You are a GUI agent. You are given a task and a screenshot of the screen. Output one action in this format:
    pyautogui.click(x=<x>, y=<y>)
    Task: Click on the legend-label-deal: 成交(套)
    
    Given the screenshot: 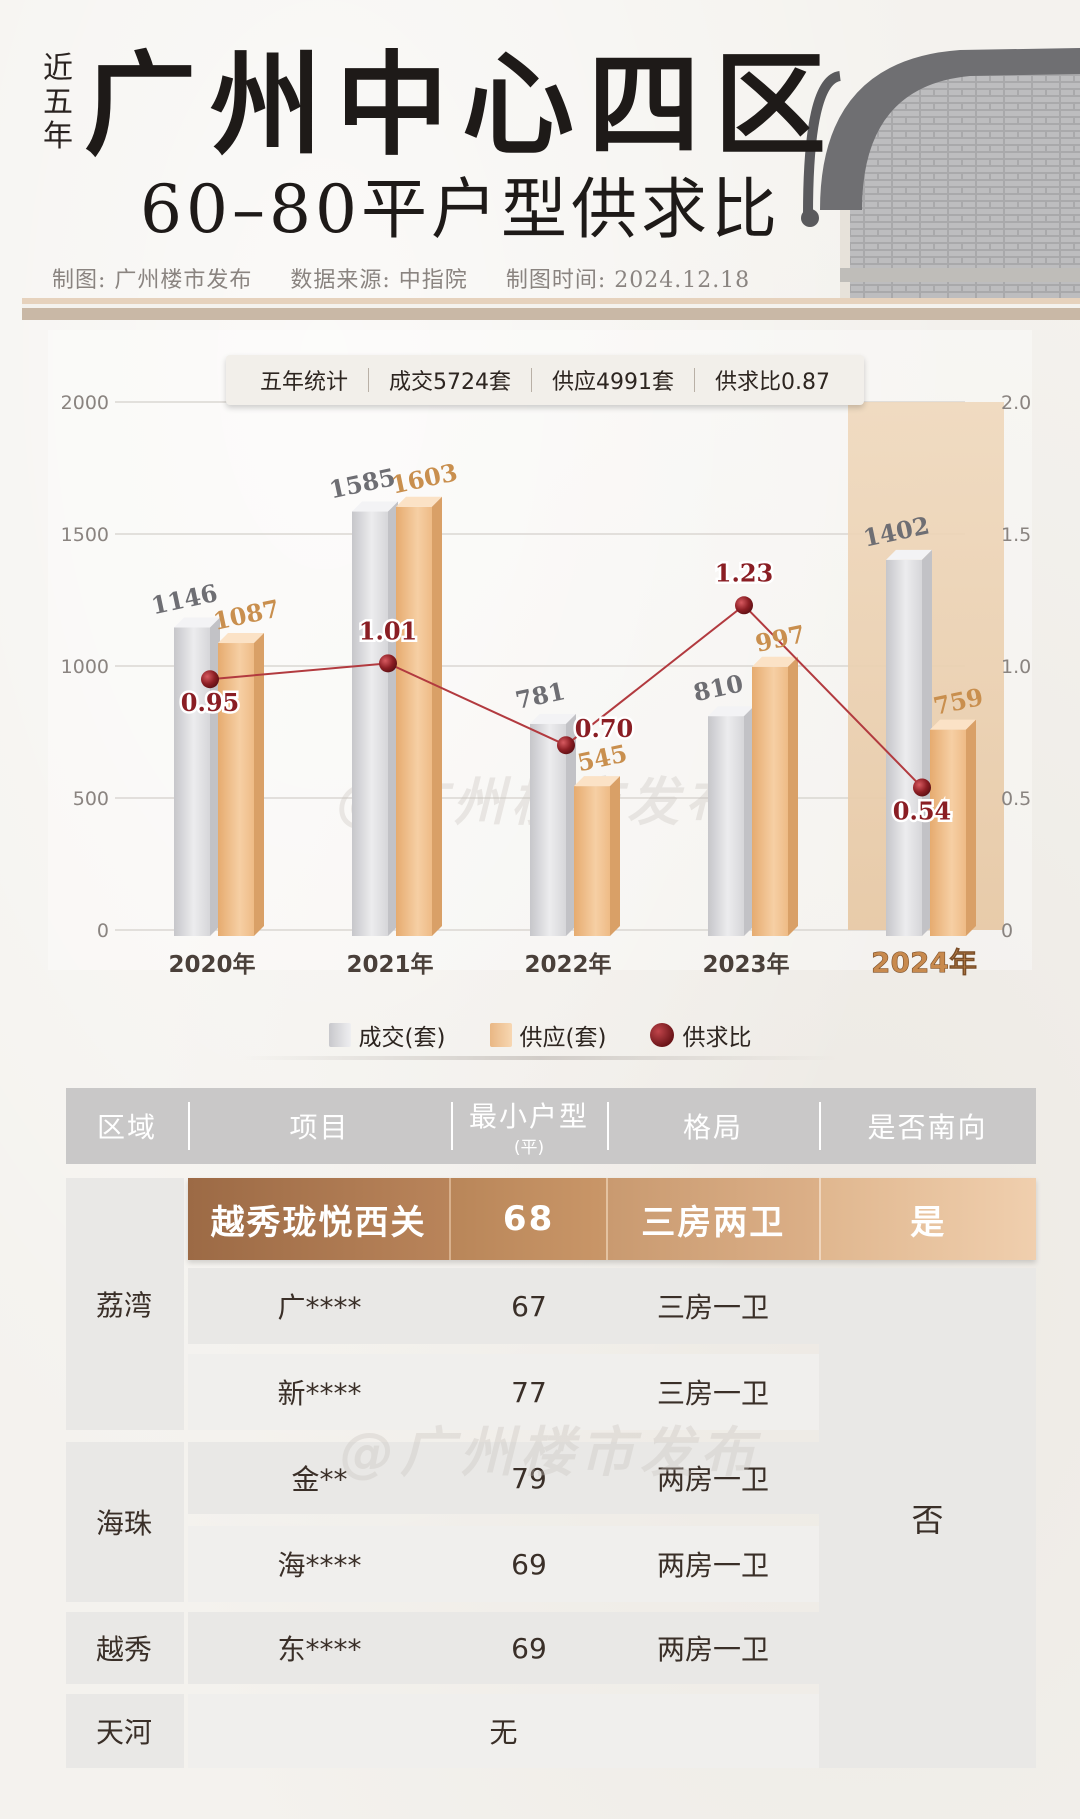 What is the action you would take?
    pyautogui.click(x=402, y=1038)
    